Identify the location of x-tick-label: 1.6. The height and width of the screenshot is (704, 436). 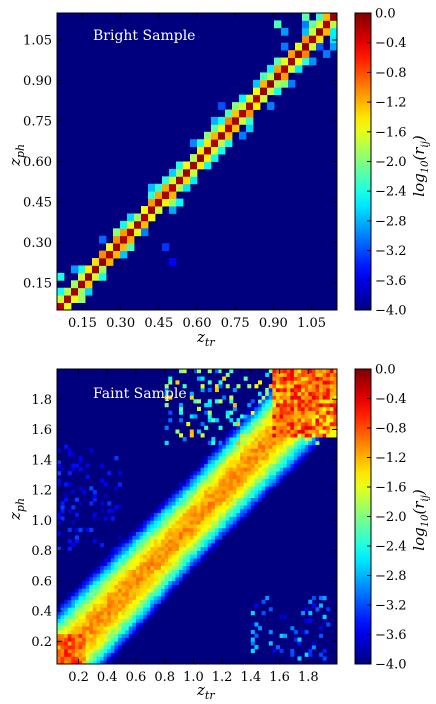
(279, 677).